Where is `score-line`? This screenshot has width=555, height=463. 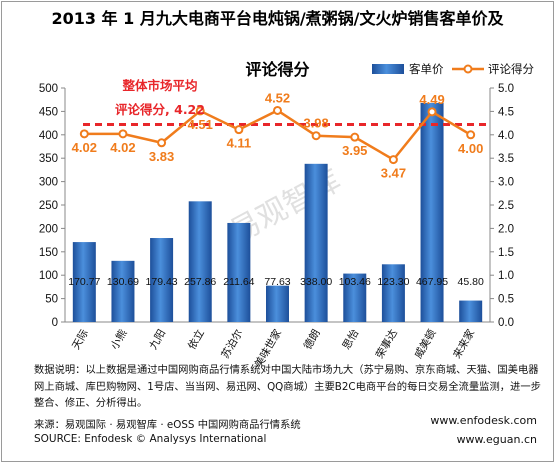
score-line is located at coordinates (278, 135).